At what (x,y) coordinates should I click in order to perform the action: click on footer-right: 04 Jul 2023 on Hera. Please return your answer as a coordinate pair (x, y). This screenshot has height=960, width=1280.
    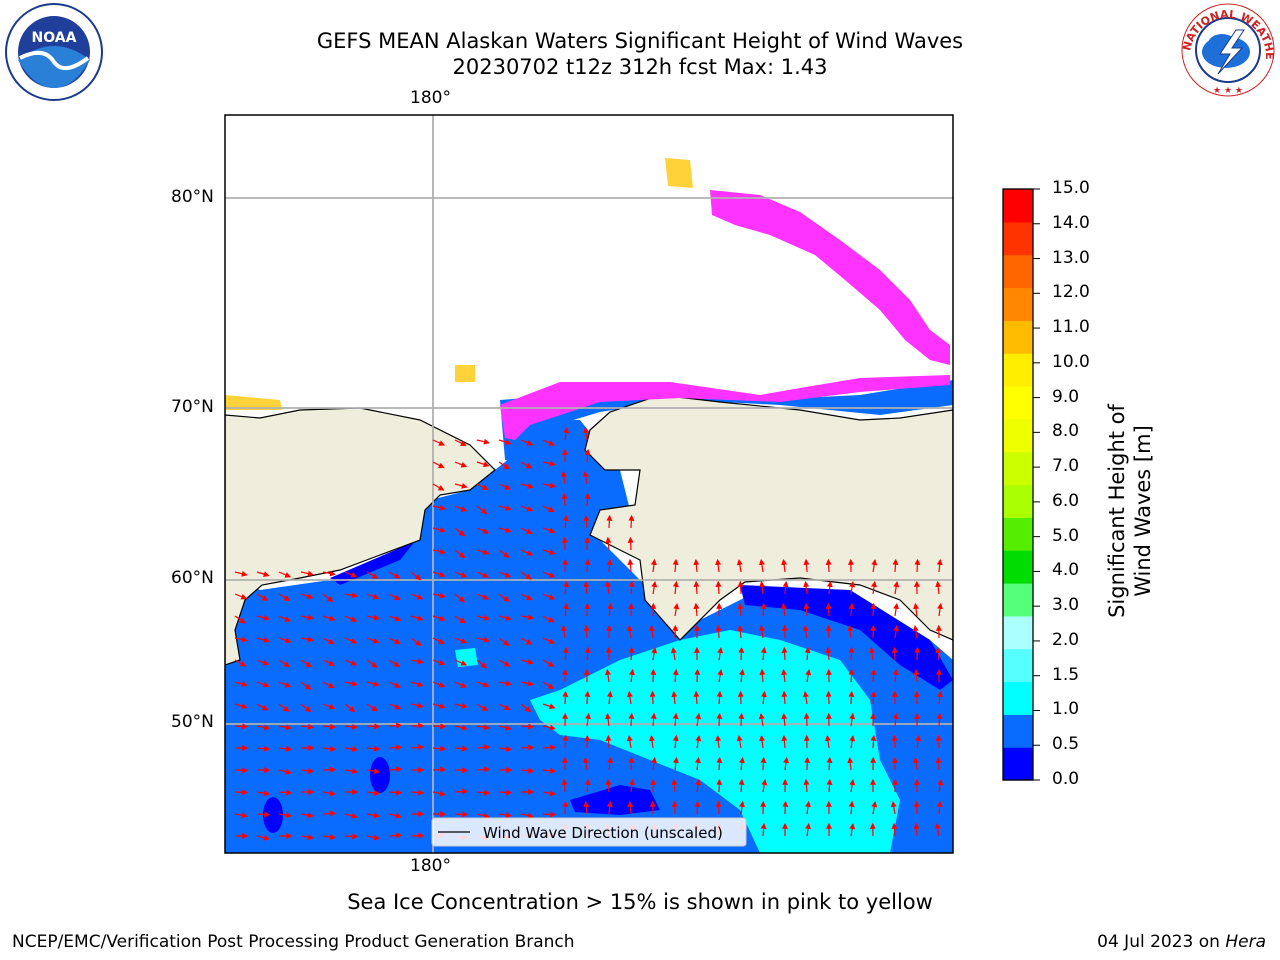
    Looking at the image, I should click on (1181, 942).